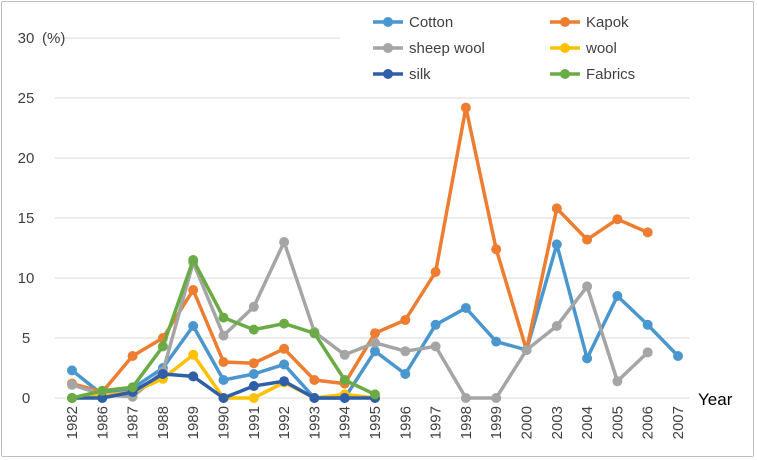 The height and width of the screenshot is (460, 757). I want to click on x-tick-label: 1989, so click(193, 422).